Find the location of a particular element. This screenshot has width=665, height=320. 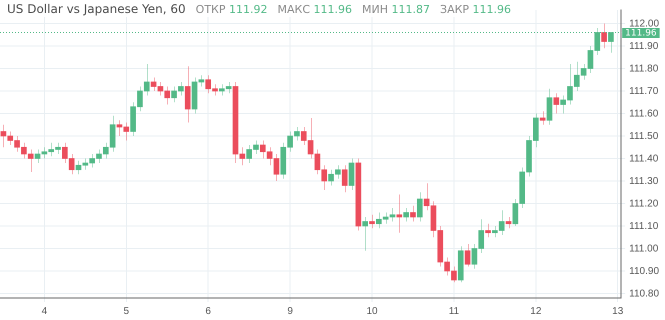

y-tick-label: 111.20 is located at coordinates (644, 204).